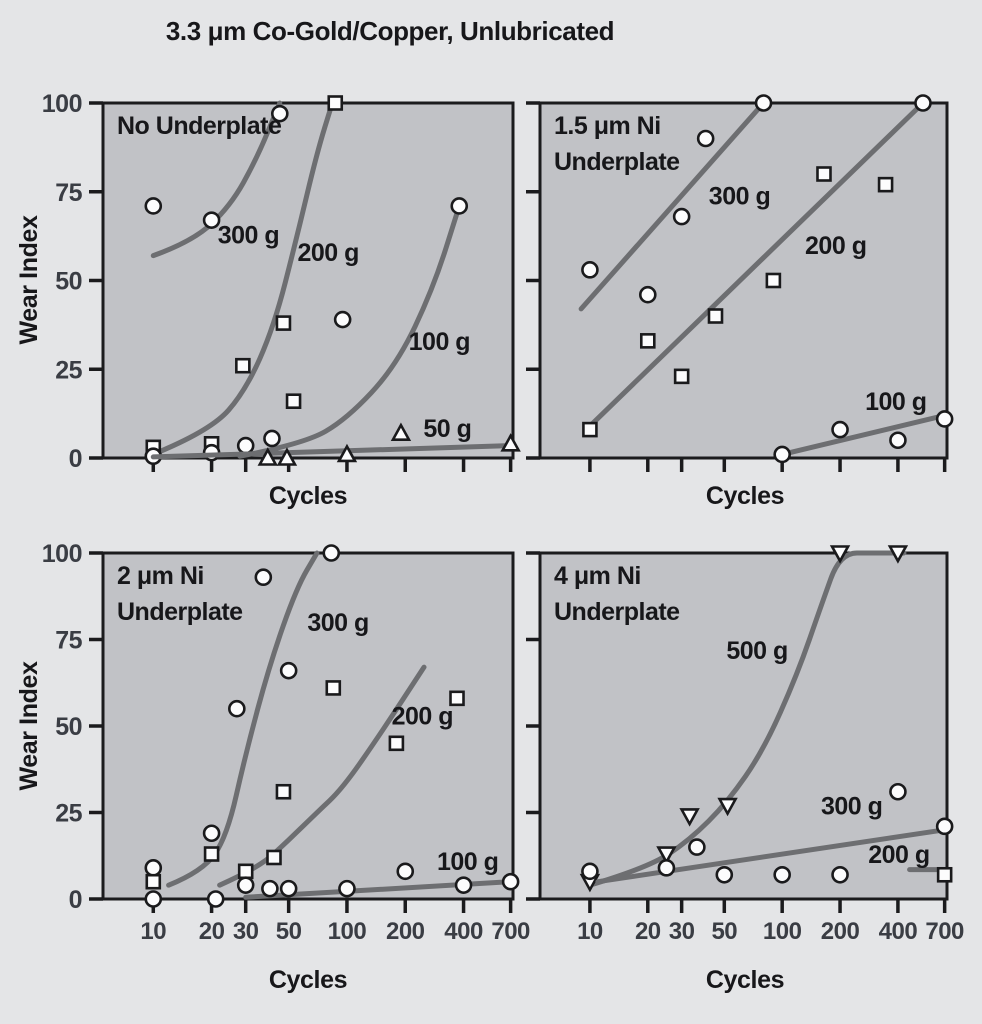 The width and height of the screenshot is (982, 1024). Describe the element at coordinates (335, 440) in the screenshot. I see `series-50-g: 50 g` at that location.